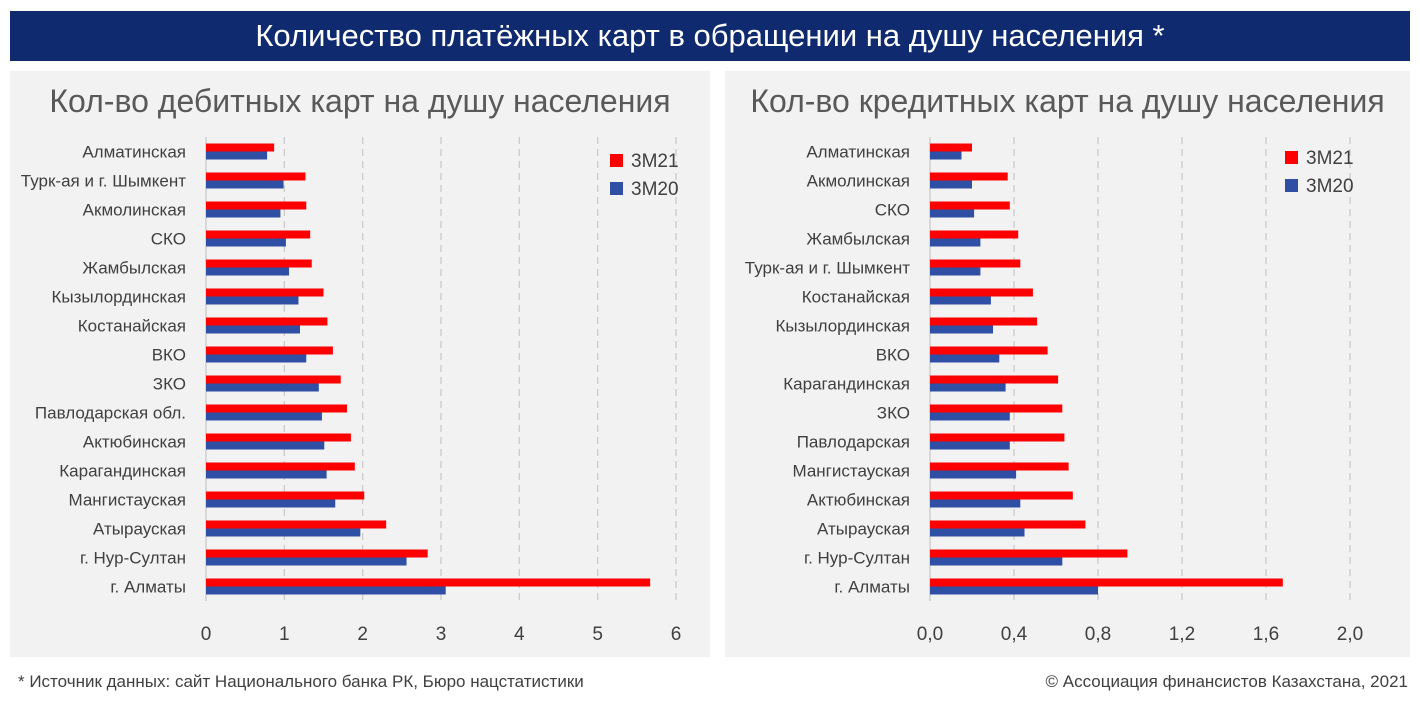 This screenshot has width=1420, height=706. What do you see at coordinates (853, 442) in the screenshot?
I see `credit-category-label: Павлодарская` at bounding box center [853, 442].